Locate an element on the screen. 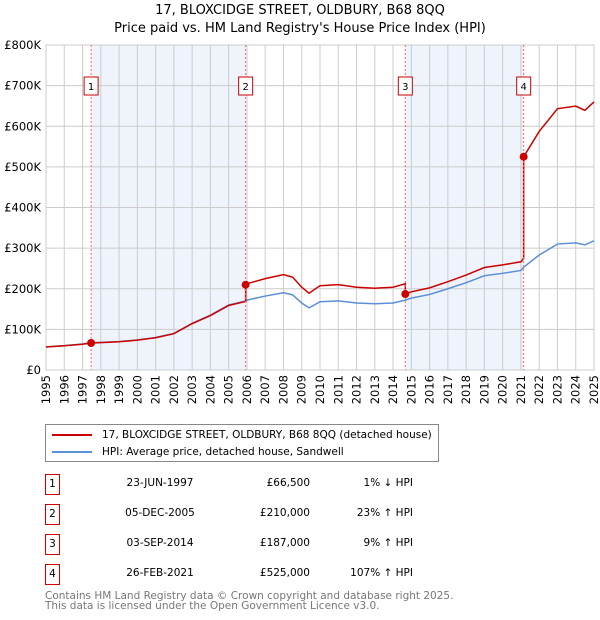  x-tick-label: 2025 is located at coordinates (593, 389).